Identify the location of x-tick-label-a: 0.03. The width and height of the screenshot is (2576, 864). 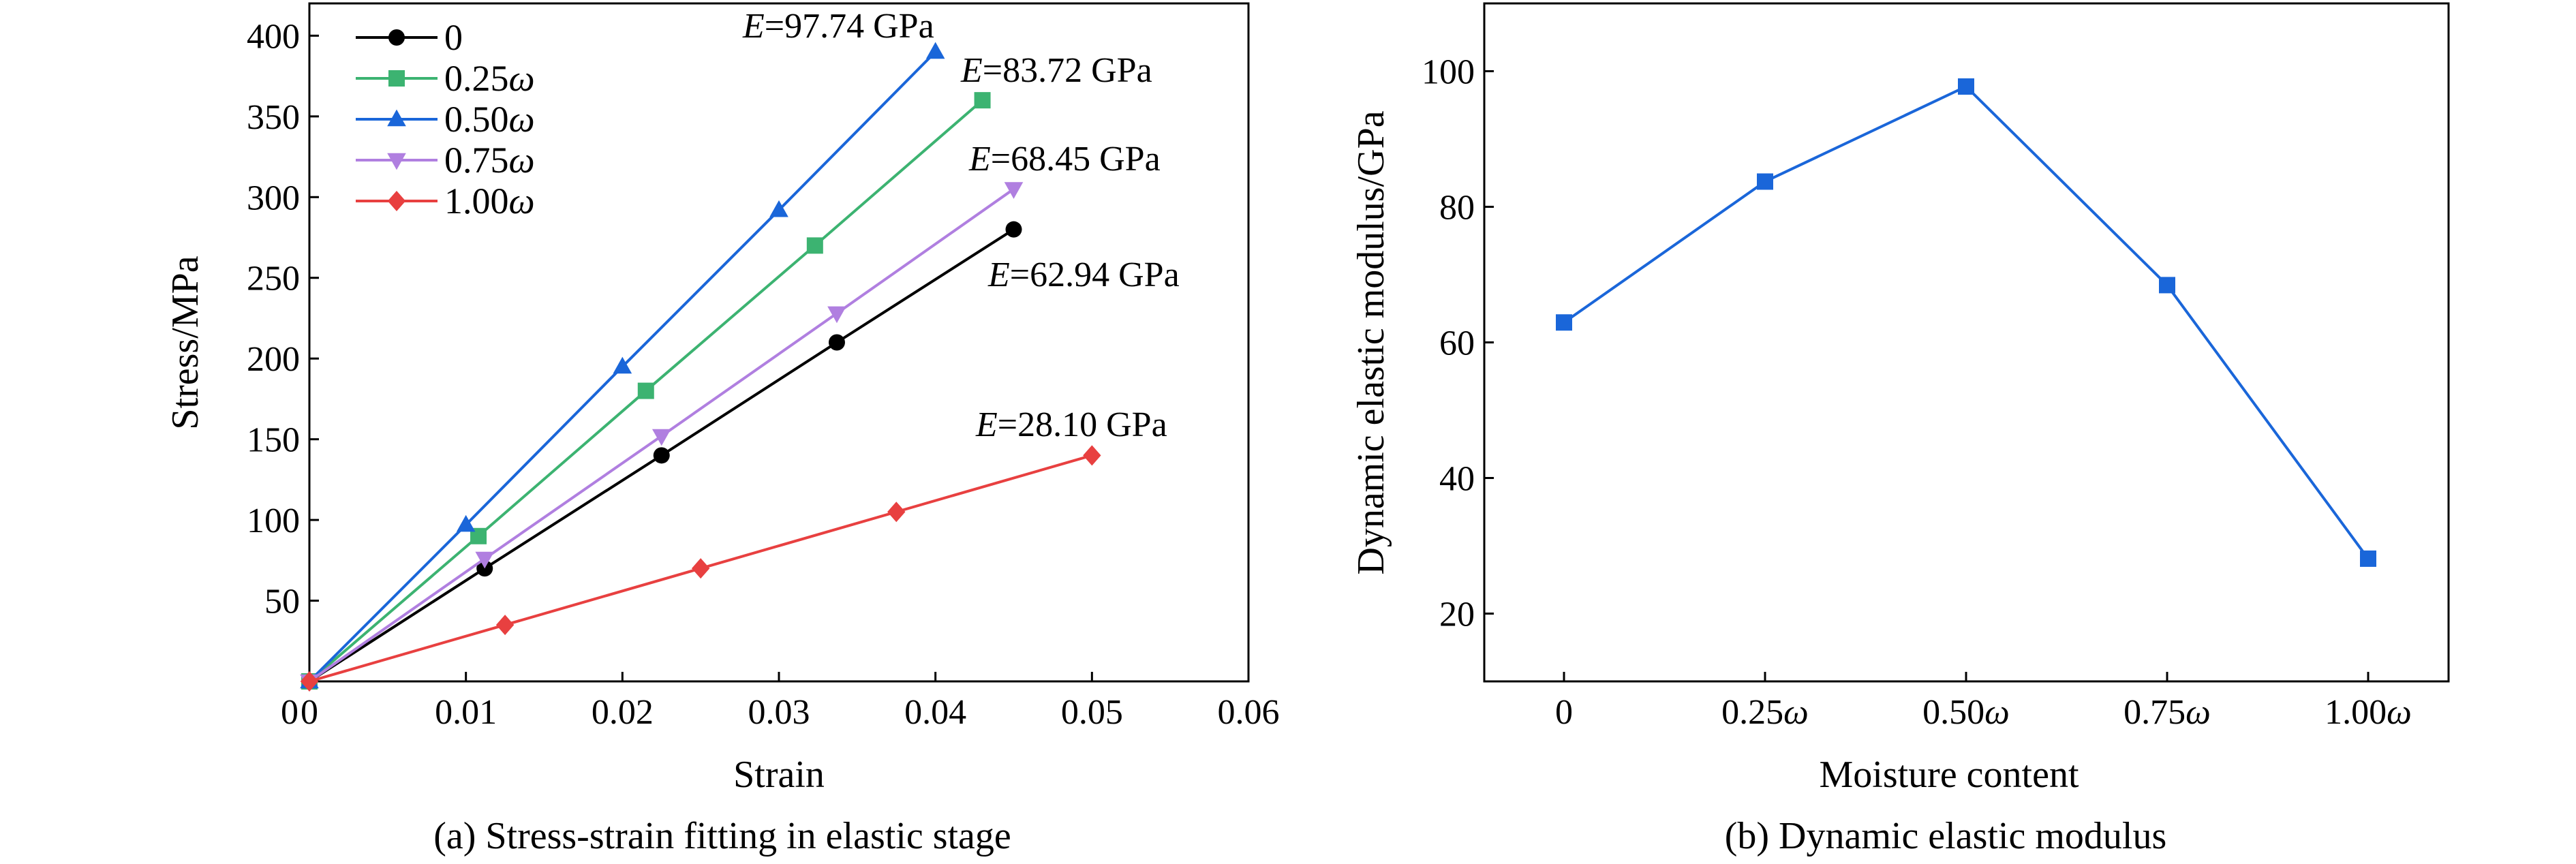
(779, 712).